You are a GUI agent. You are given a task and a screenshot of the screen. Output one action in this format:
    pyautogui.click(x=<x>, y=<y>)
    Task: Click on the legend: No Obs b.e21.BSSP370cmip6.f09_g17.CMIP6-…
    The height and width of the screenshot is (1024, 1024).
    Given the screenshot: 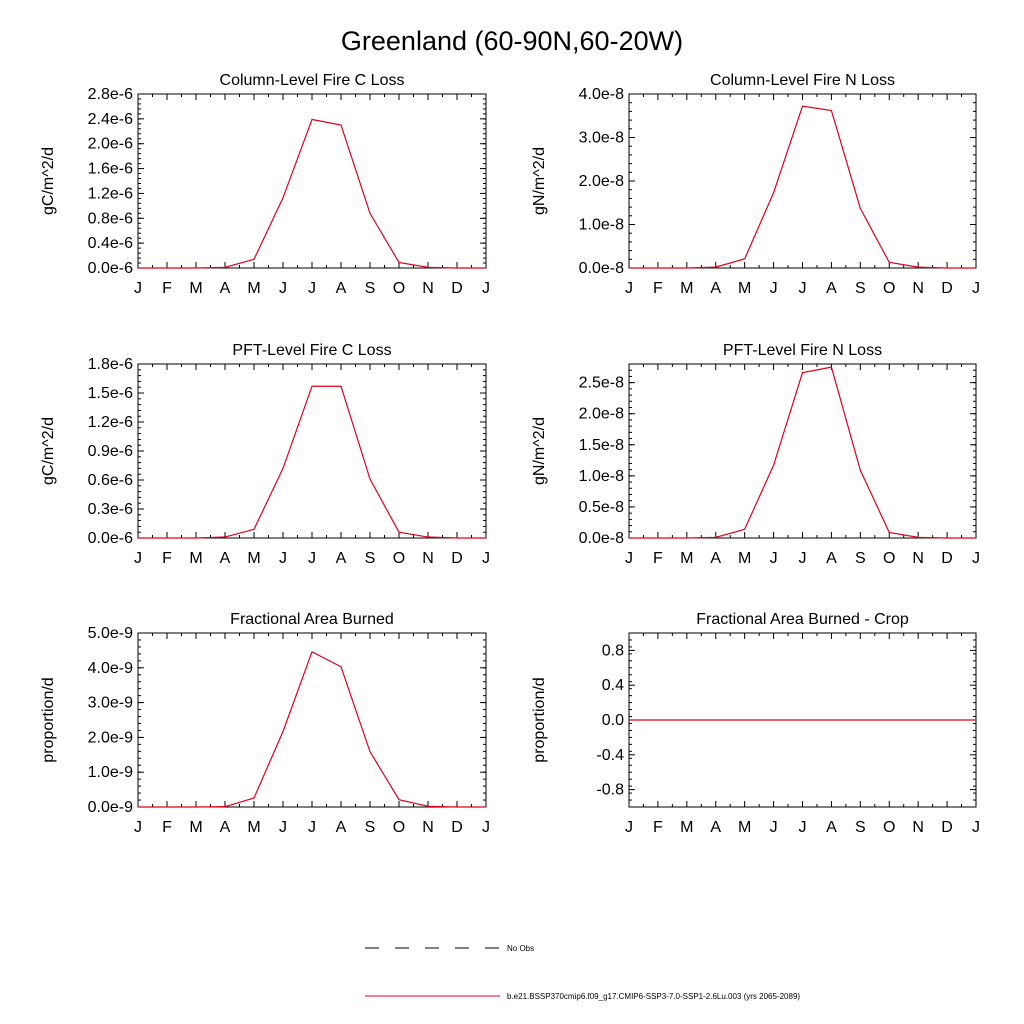 What is the action you would take?
    pyautogui.click(x=582, y=972)
    